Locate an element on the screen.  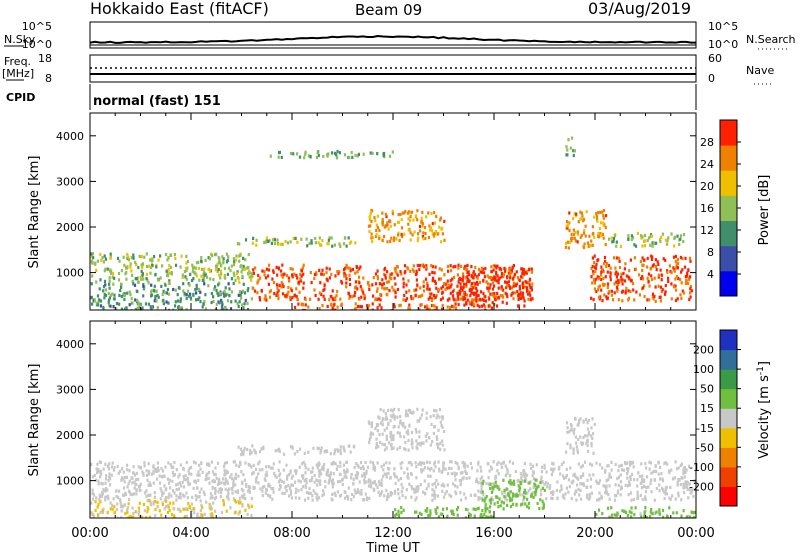
vel-colorbar-tick-label: 200 is located at coordinates (703, 350).